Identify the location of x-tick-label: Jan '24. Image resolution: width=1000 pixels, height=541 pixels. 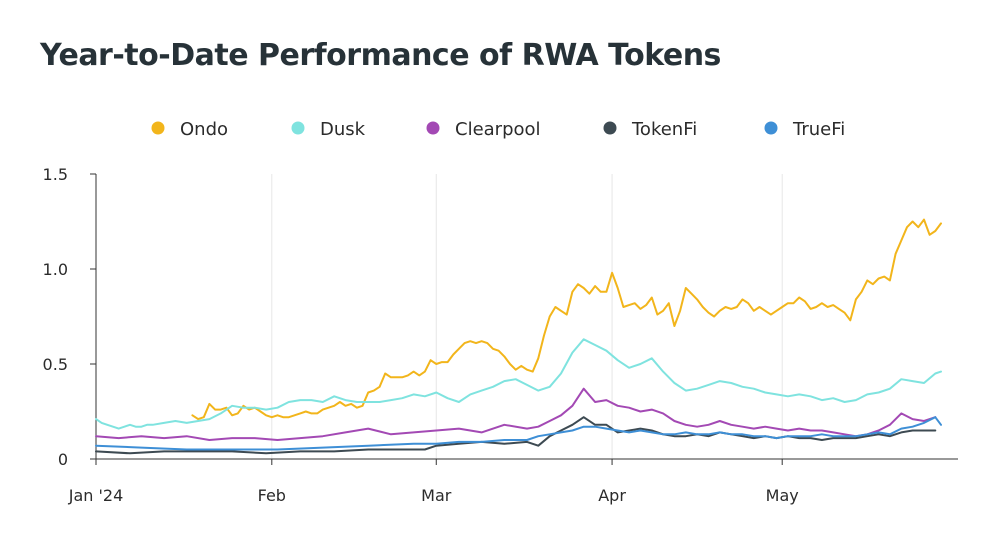
(96, 495).